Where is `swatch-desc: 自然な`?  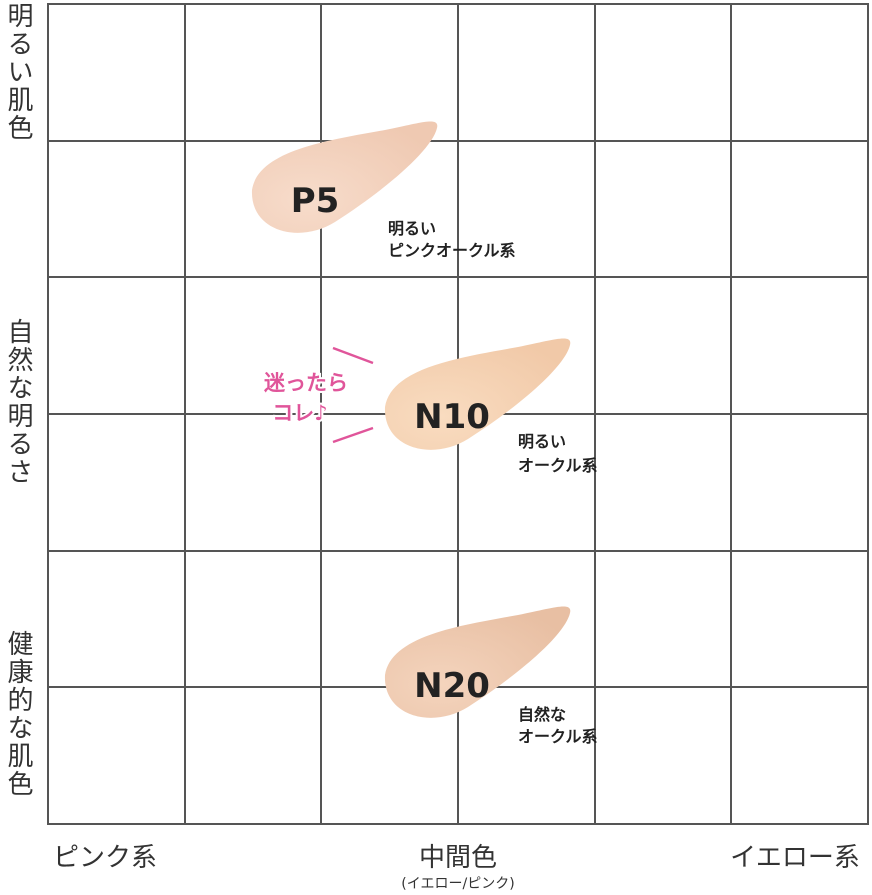 swatch-desc: 自然な is located at coordinates (542, 714).